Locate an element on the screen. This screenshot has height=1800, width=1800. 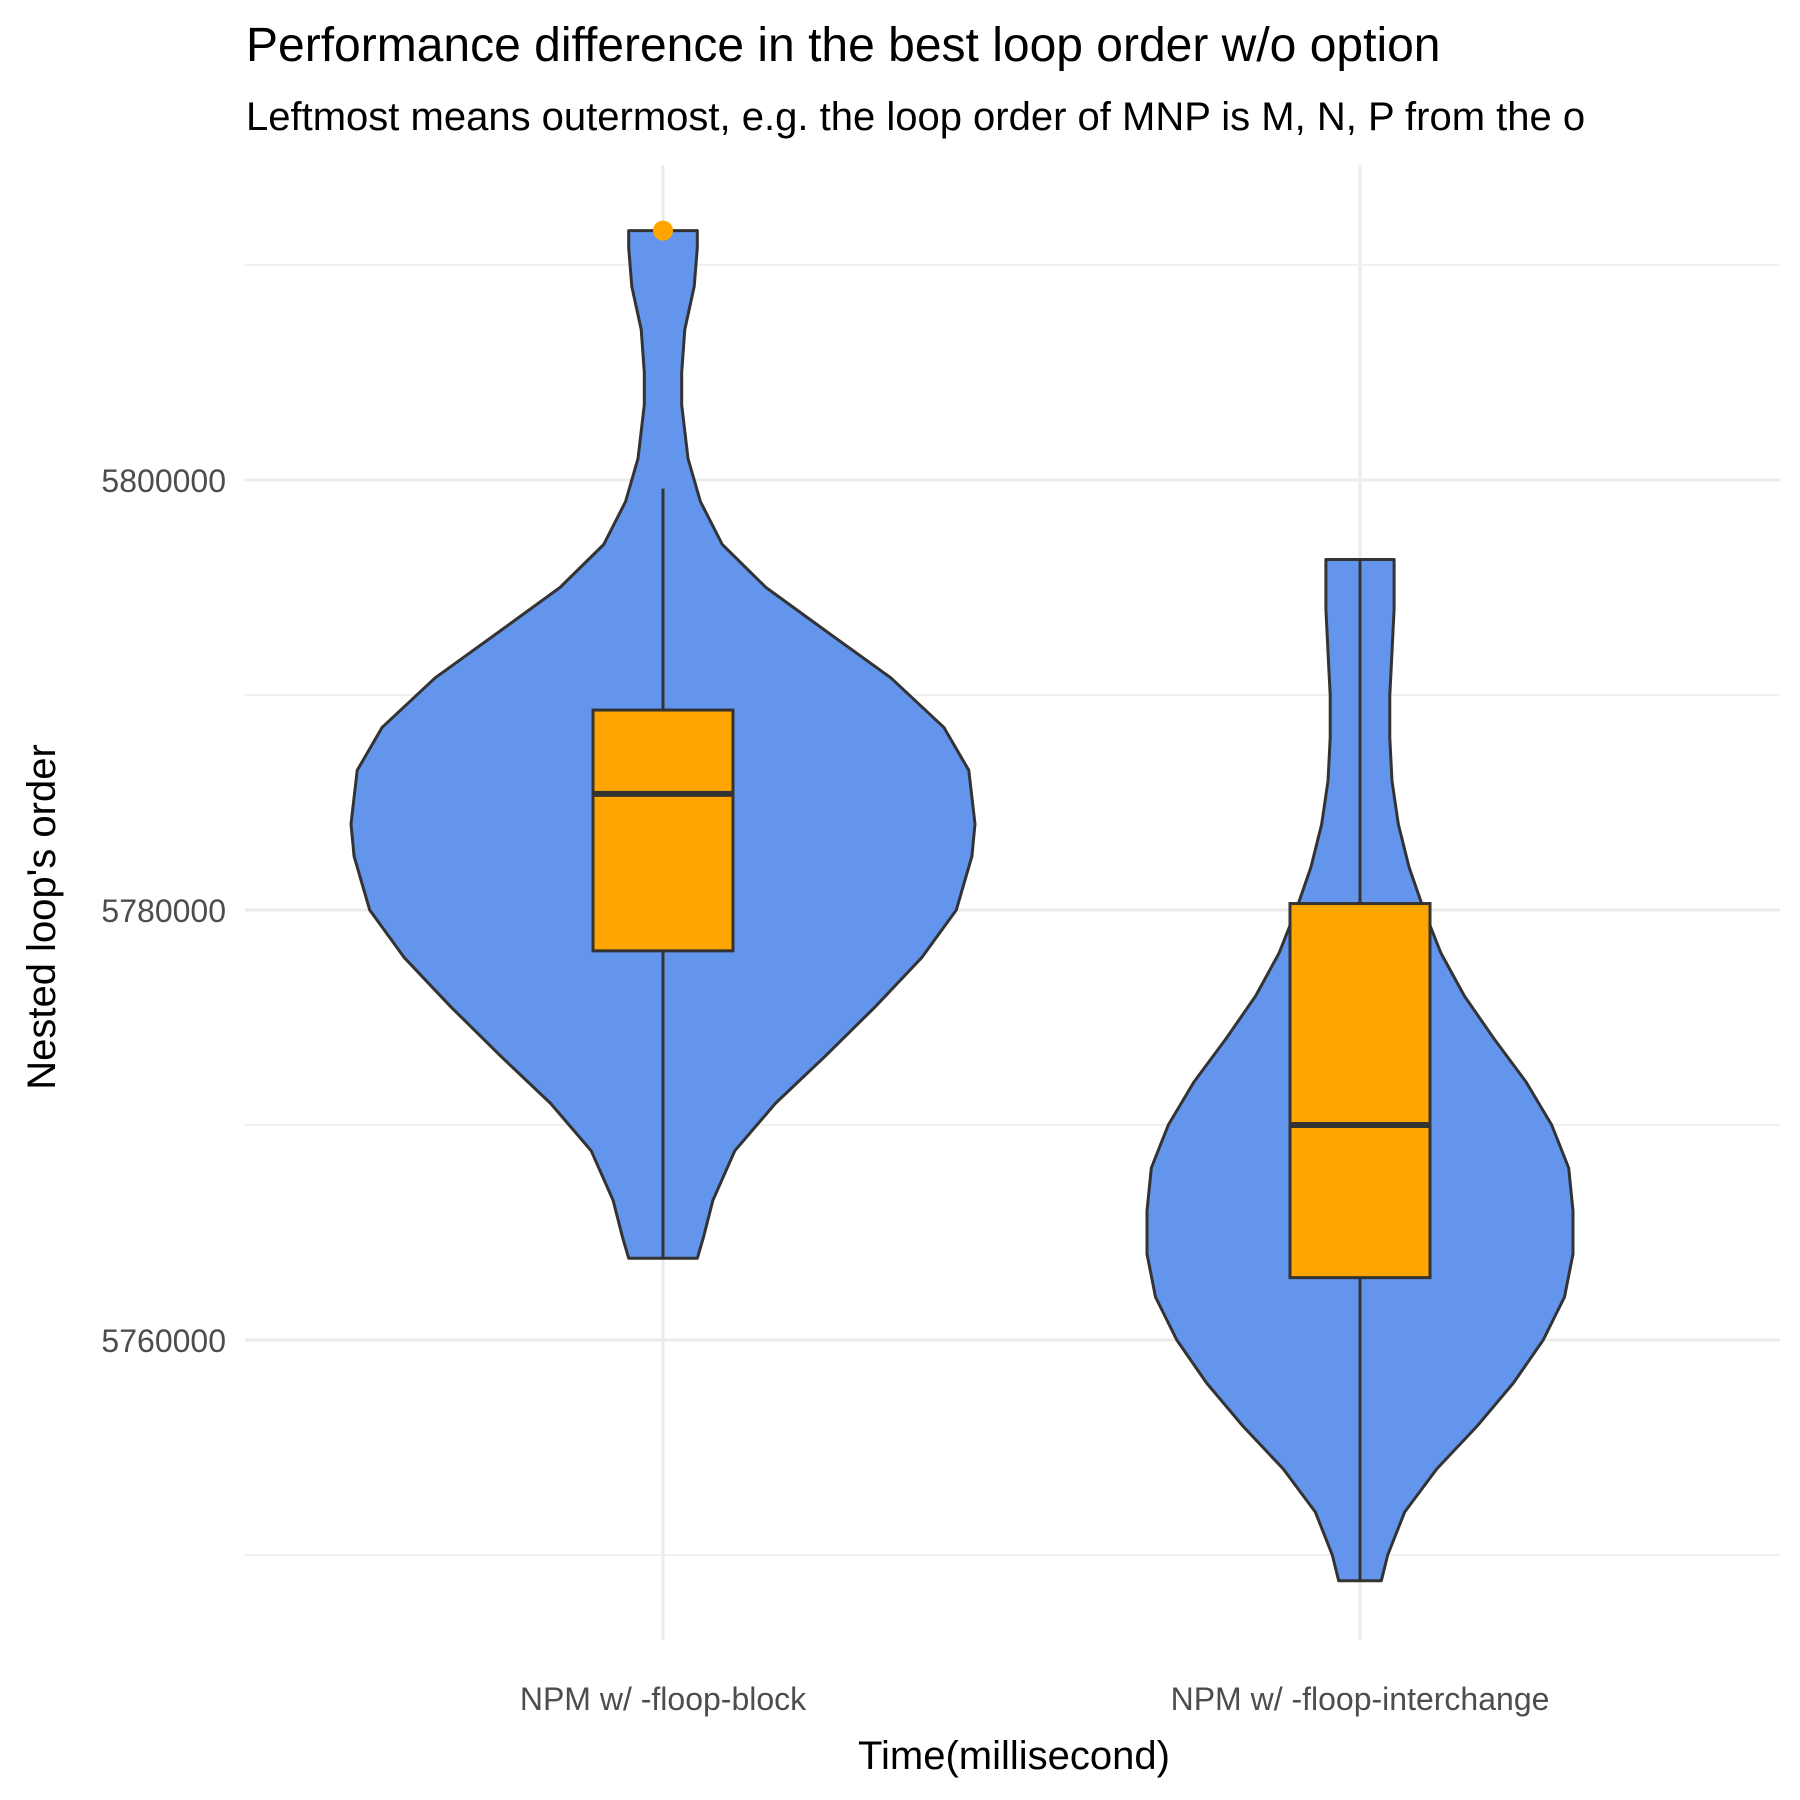
y-axis-title: Nested loop's order is located at coordinates (42, 917).